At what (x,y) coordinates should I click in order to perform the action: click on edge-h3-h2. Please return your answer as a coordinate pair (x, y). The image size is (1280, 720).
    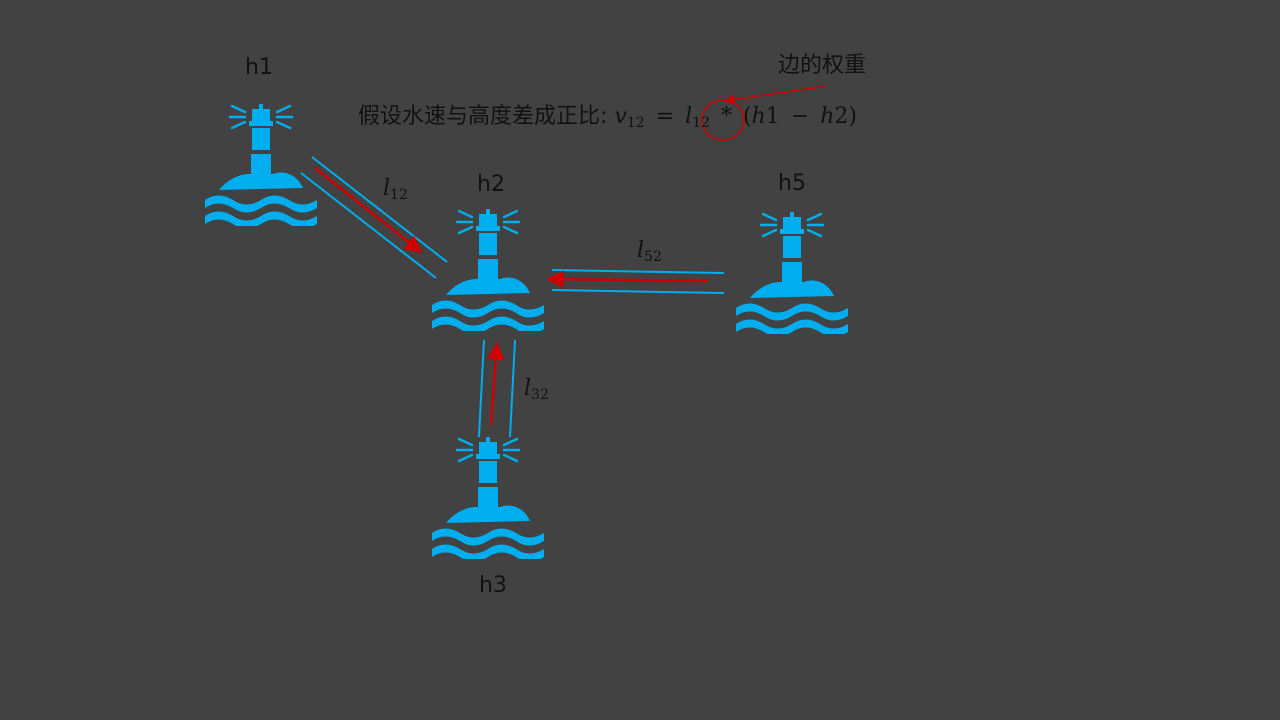
    Looking at the image, I should click on (497, 388).